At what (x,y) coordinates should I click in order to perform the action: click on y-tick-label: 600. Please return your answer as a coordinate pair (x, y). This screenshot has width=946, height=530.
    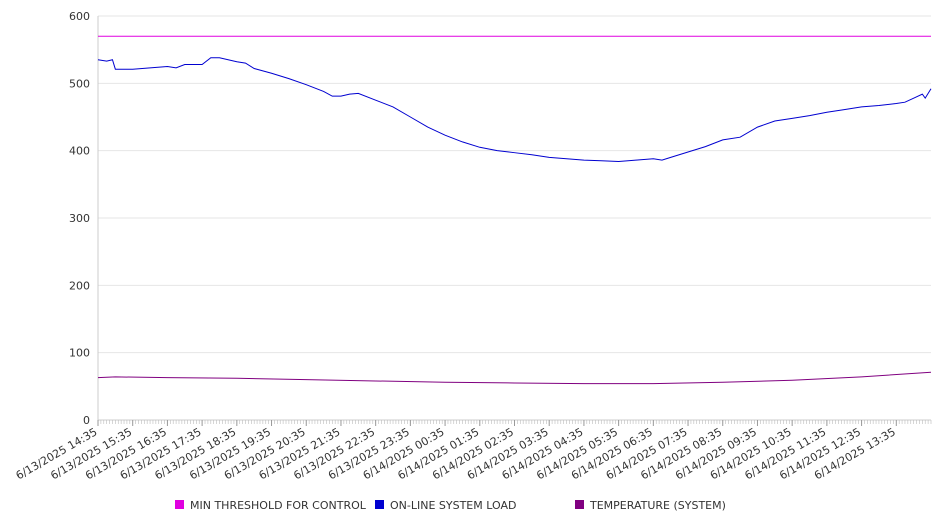
    Looking at the image, I should click on (79, 16).